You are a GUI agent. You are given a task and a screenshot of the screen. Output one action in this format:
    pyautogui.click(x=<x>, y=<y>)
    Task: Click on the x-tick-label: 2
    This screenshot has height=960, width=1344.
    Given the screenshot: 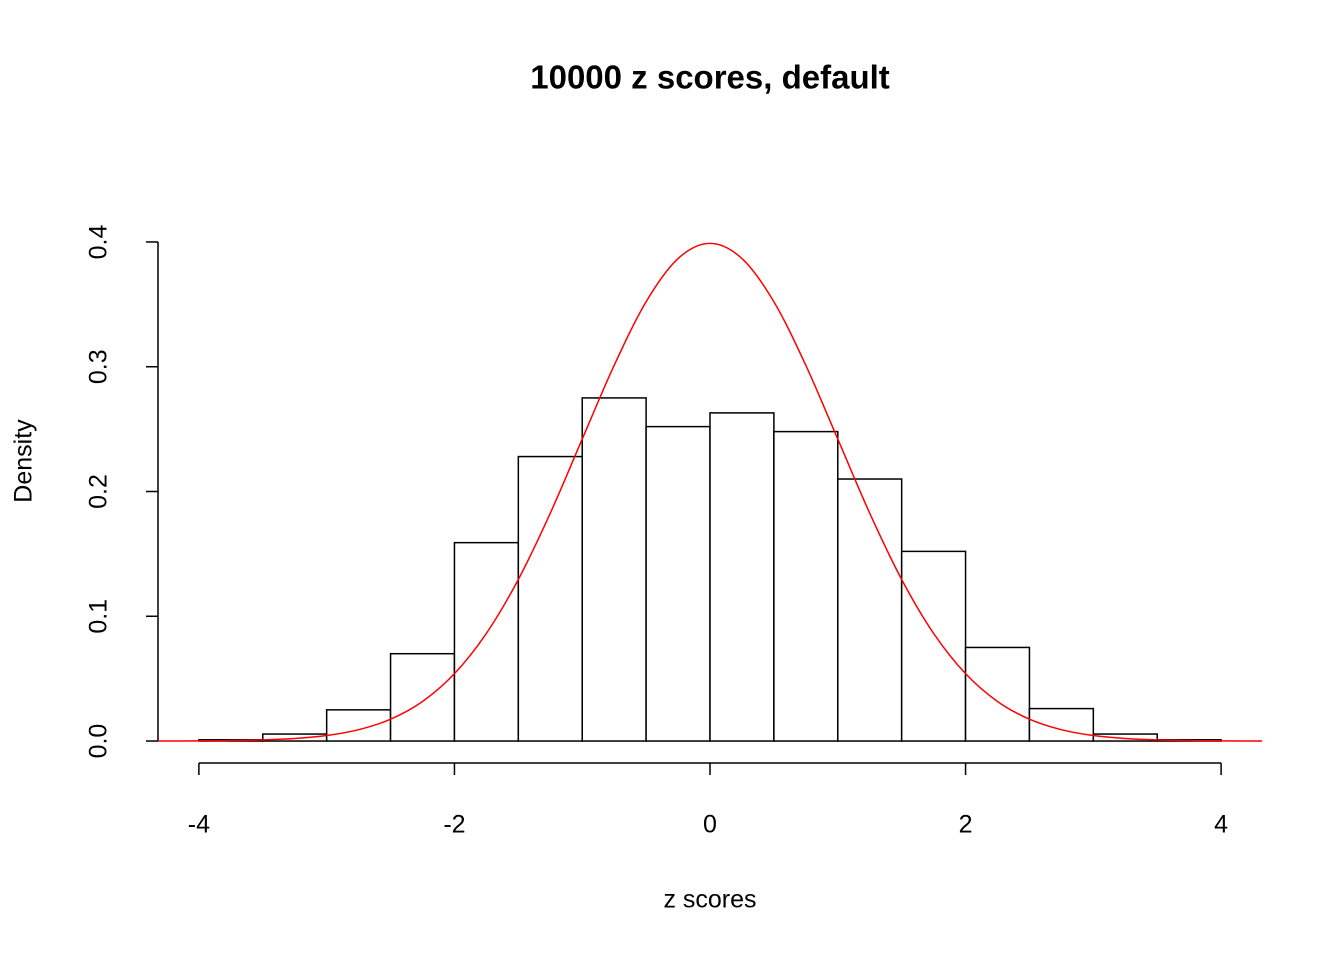 What is the action you would take?
    pyautogui.click(x=966, y=825)
    